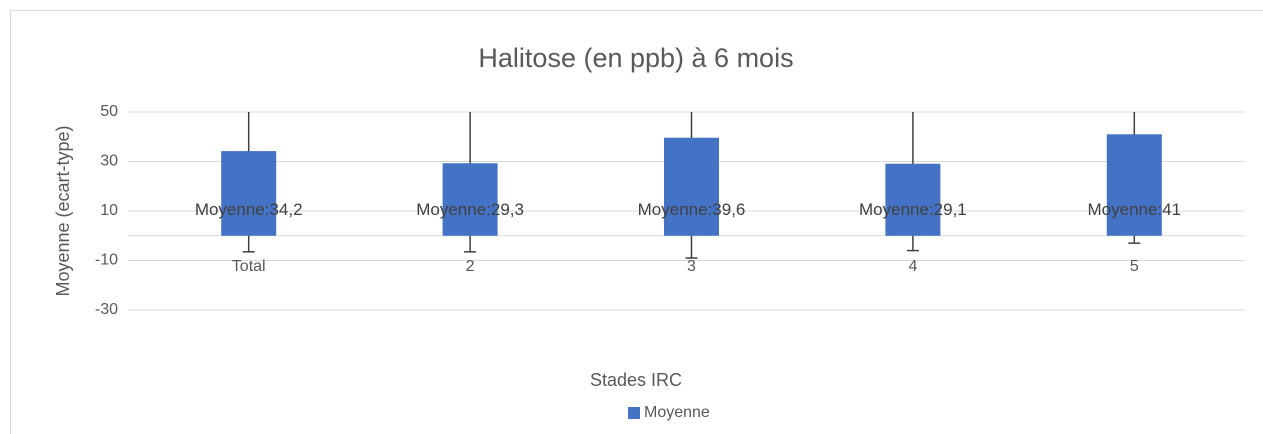  I want to click on x-tick-label: 2, so click(470, 266).